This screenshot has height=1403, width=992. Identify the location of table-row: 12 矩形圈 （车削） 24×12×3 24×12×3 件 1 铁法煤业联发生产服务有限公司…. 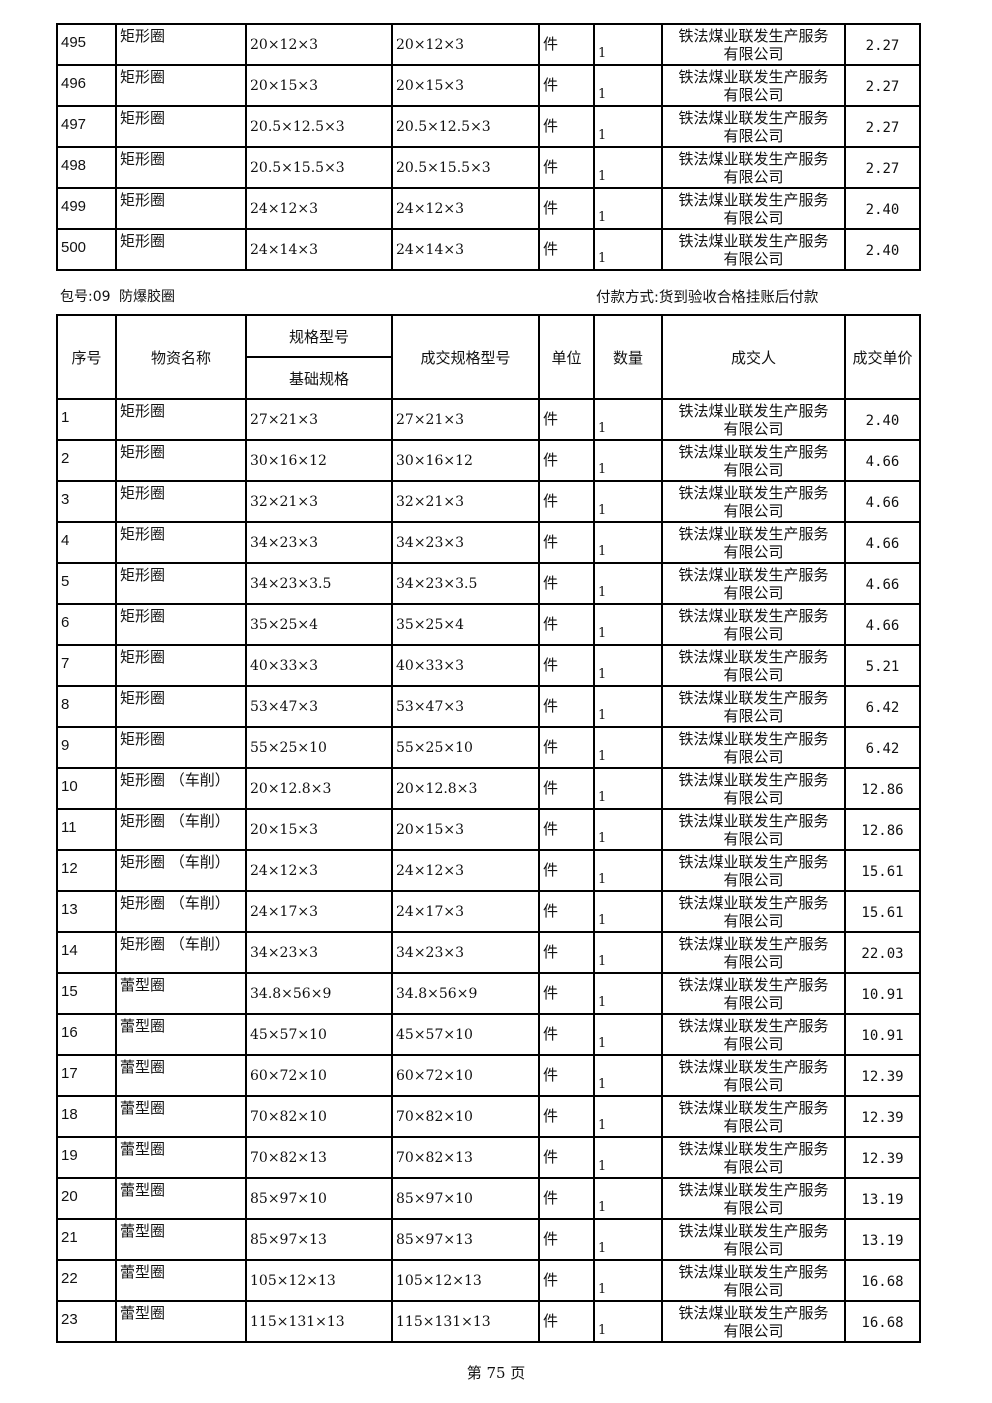
(488, 870).